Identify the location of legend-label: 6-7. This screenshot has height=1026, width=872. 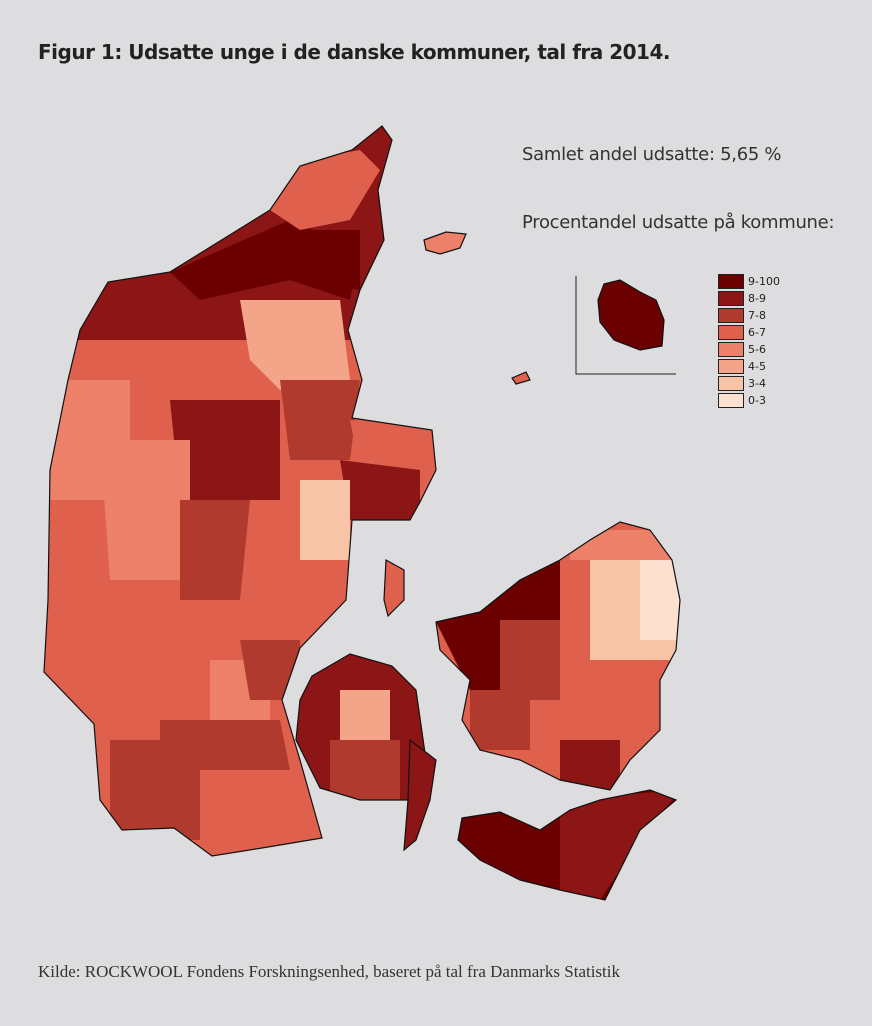
(757, 332).